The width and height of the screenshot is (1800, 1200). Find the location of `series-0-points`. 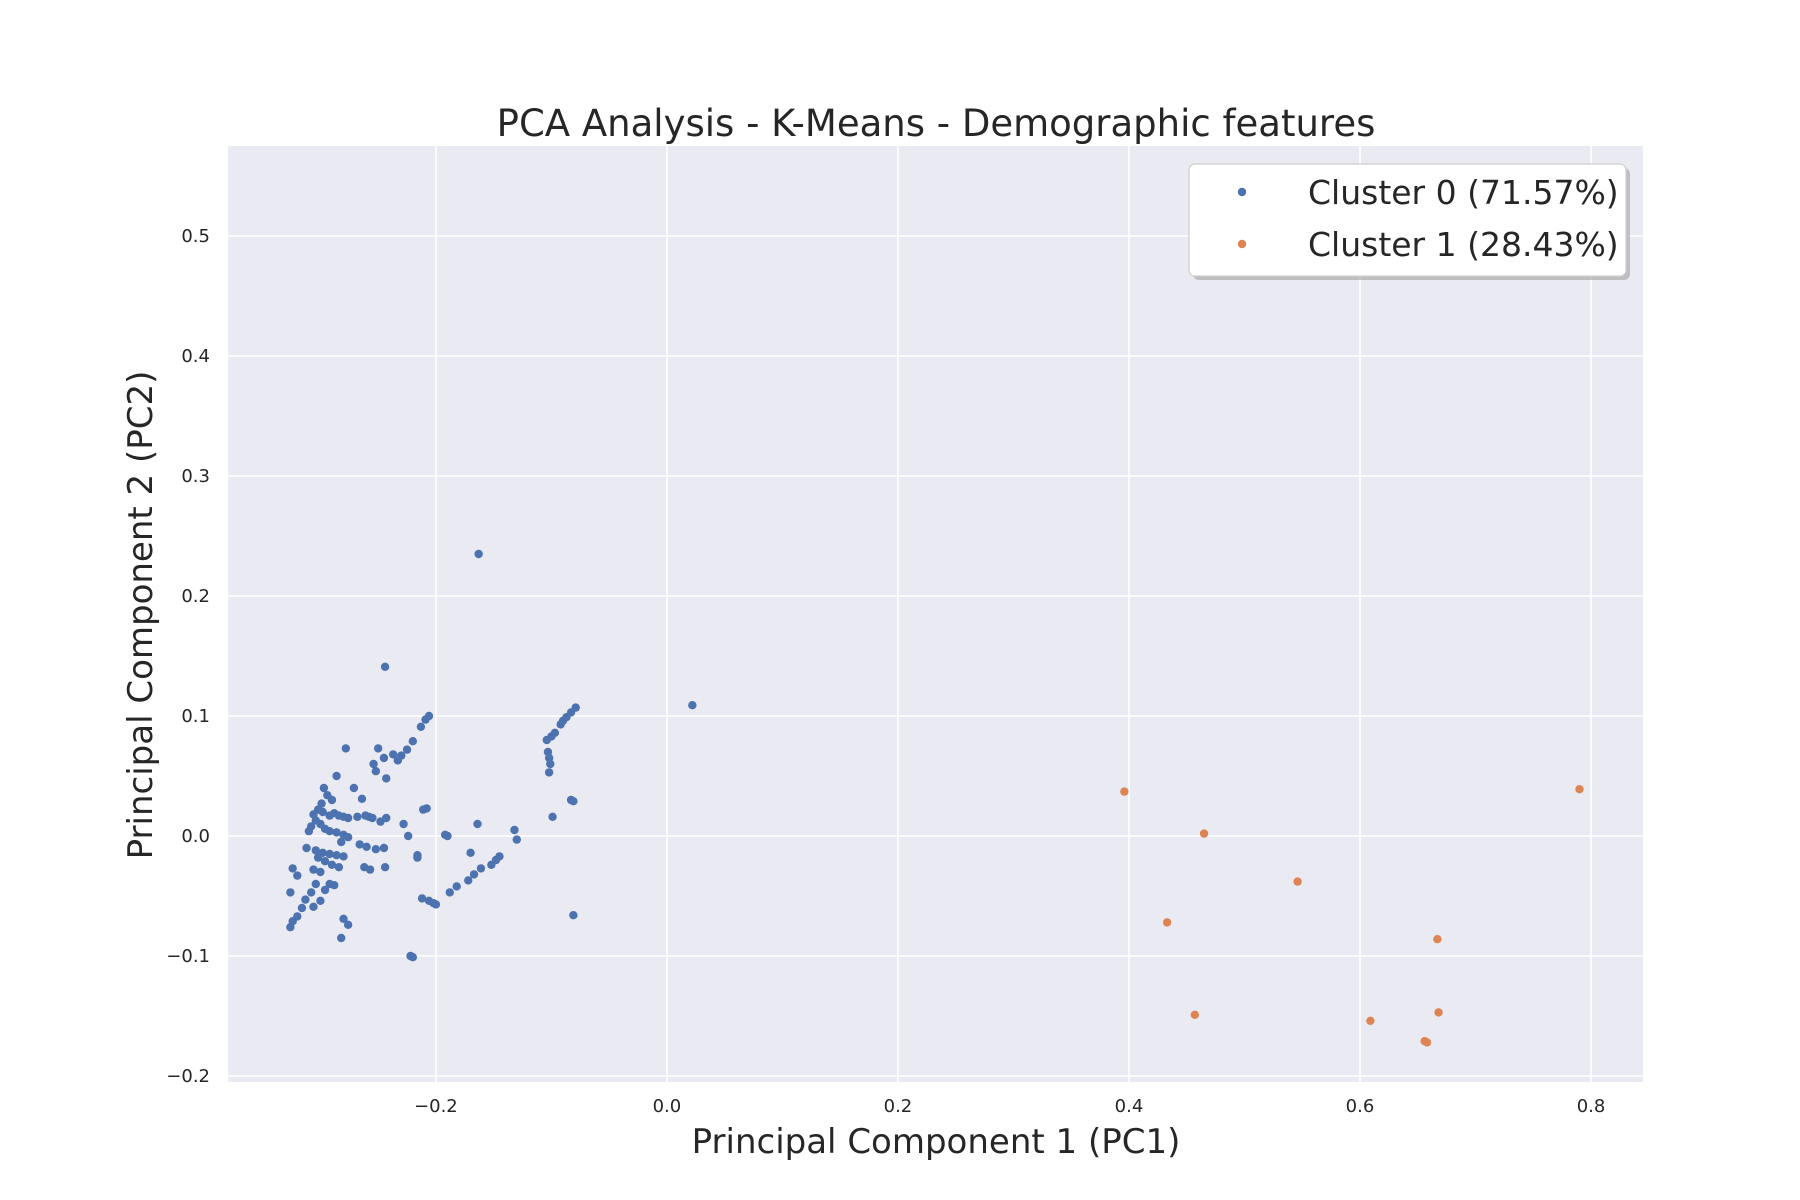

series-0-points is located at coordinates (491, 755).